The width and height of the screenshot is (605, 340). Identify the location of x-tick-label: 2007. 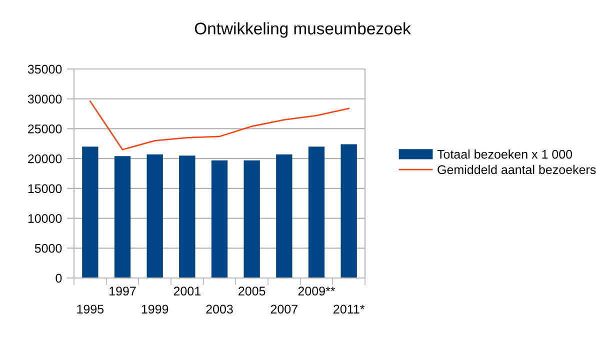
(284, 309).